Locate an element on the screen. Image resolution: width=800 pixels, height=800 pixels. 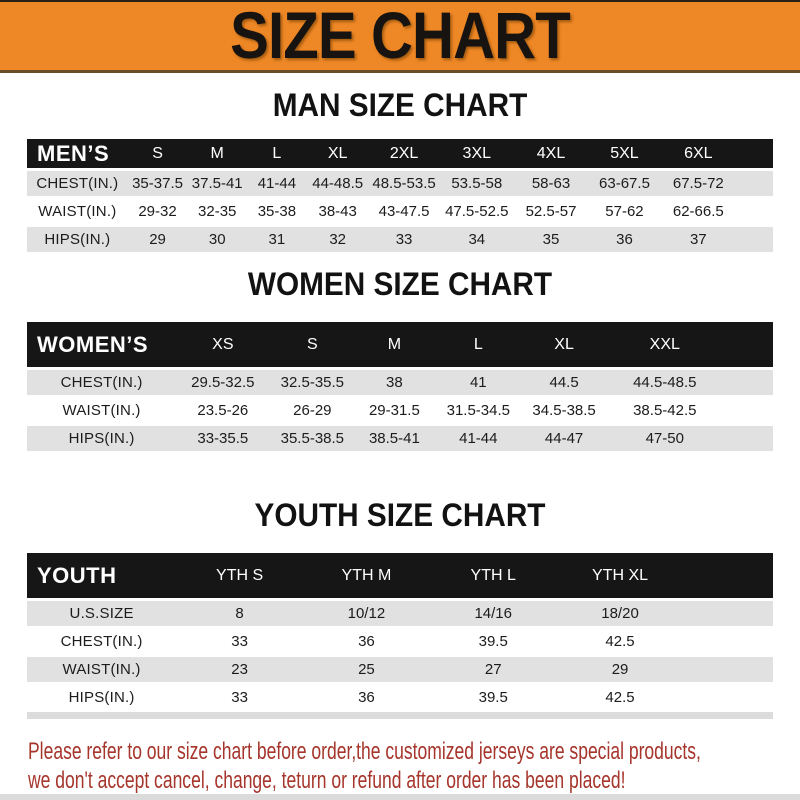
size-cell: 37.5-41 is located at coordinates (217, 183).